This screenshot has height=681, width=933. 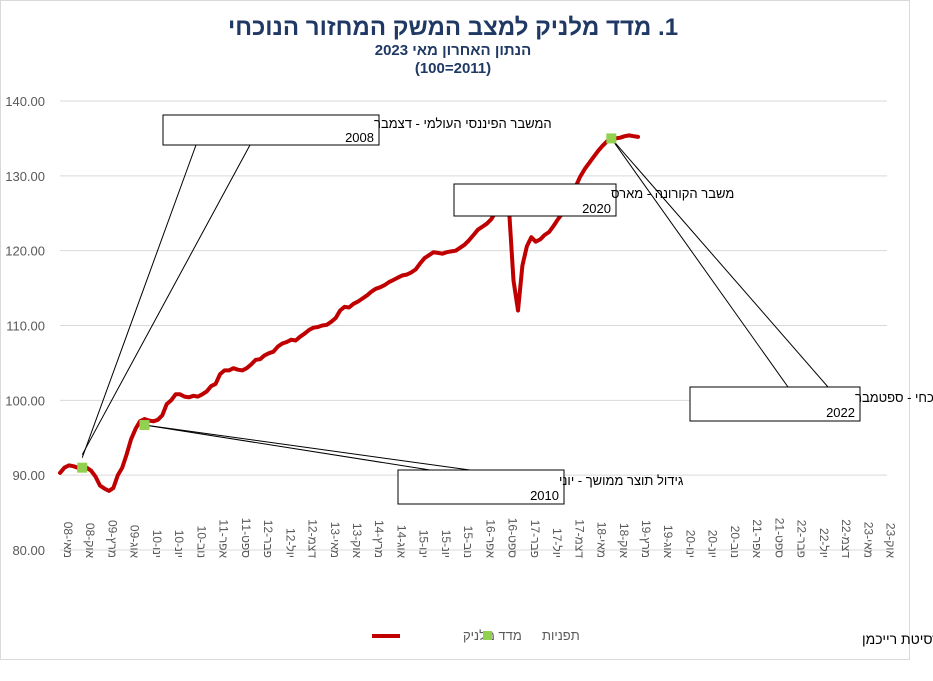 What do you see at coordinates (824, 543) in the screenshot?
I see `x-tick-label: יול-22` at bounding box center [824, 543].